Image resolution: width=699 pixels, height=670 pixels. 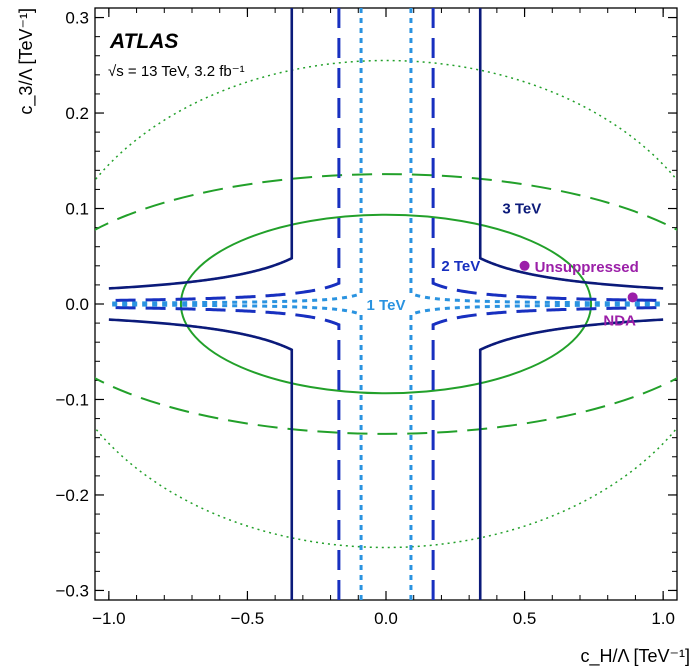 What do you see at coordinates (632, 297) in the screenshot?
I see `point-nda` at bounding box center [632, 297].